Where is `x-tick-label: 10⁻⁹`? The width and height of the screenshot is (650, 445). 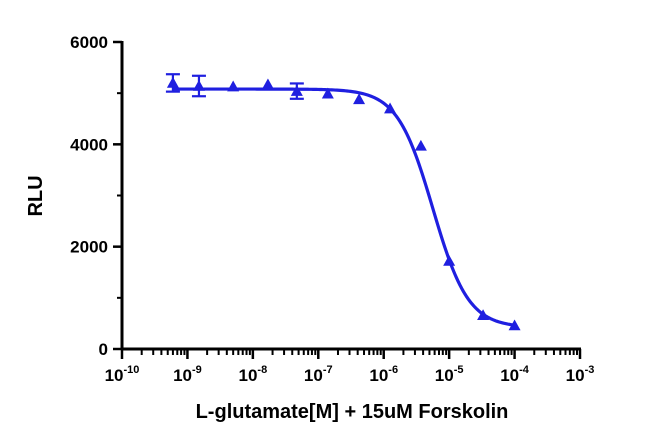 x-tick-label: 10⁻⁹ is located at coordinates (187, 374).